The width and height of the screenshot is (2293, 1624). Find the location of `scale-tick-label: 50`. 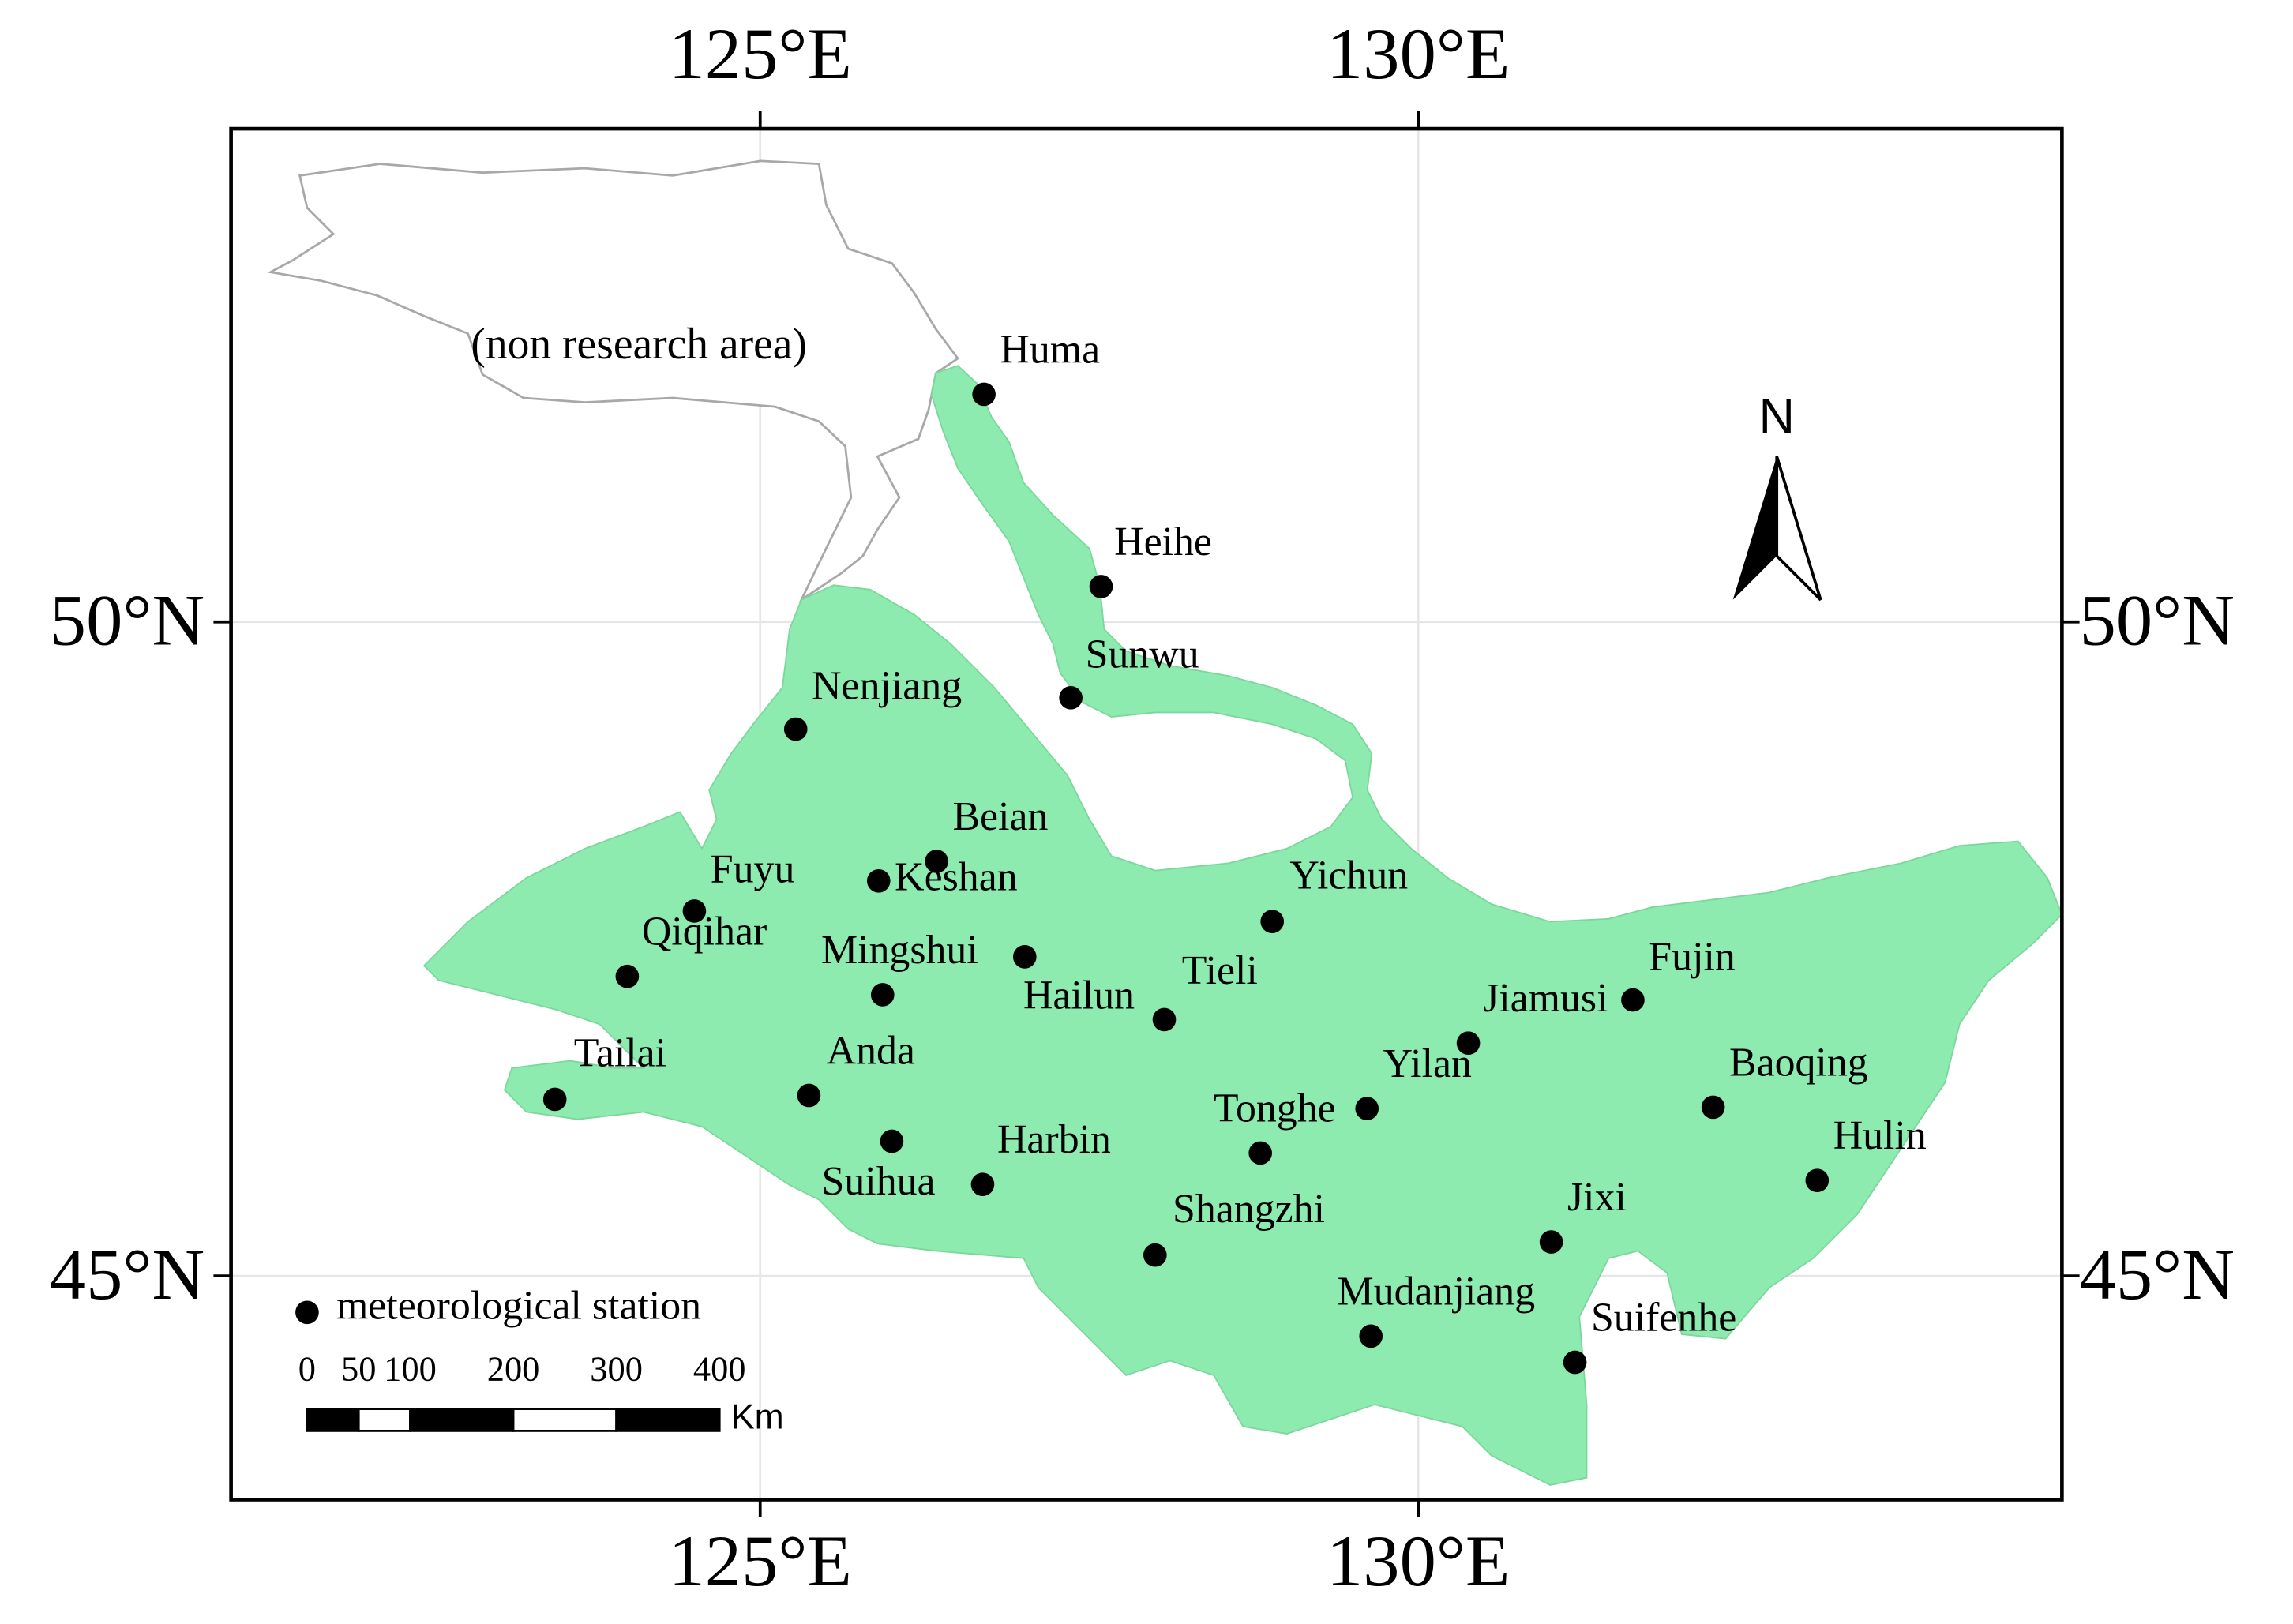

scale-tick-label: 50 is located at coordinates (358, 1368).